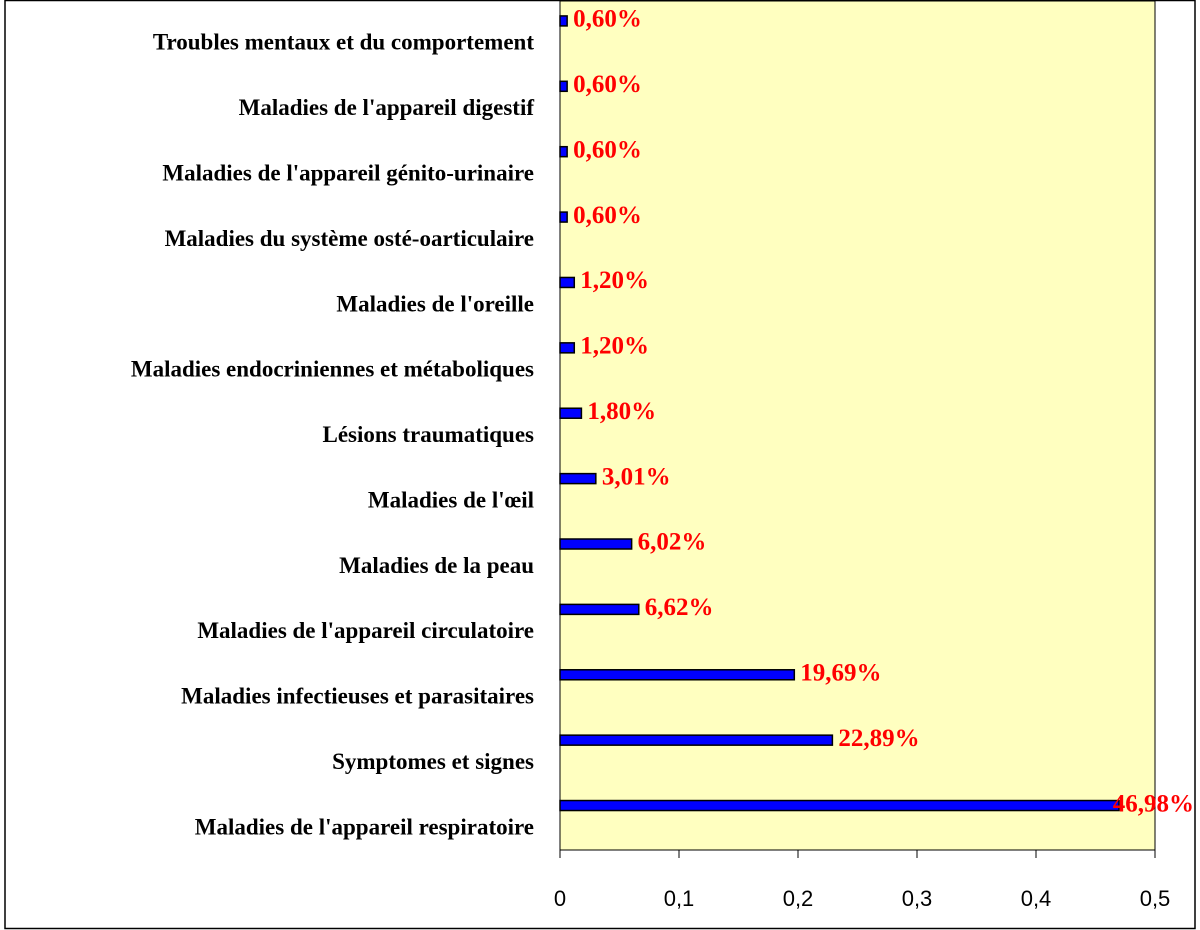 The image size is (1200, 930). Describe the element at coordinates (435, 303) in the screenshot. I see `category-label: Maladies de l'oreille` at that location.